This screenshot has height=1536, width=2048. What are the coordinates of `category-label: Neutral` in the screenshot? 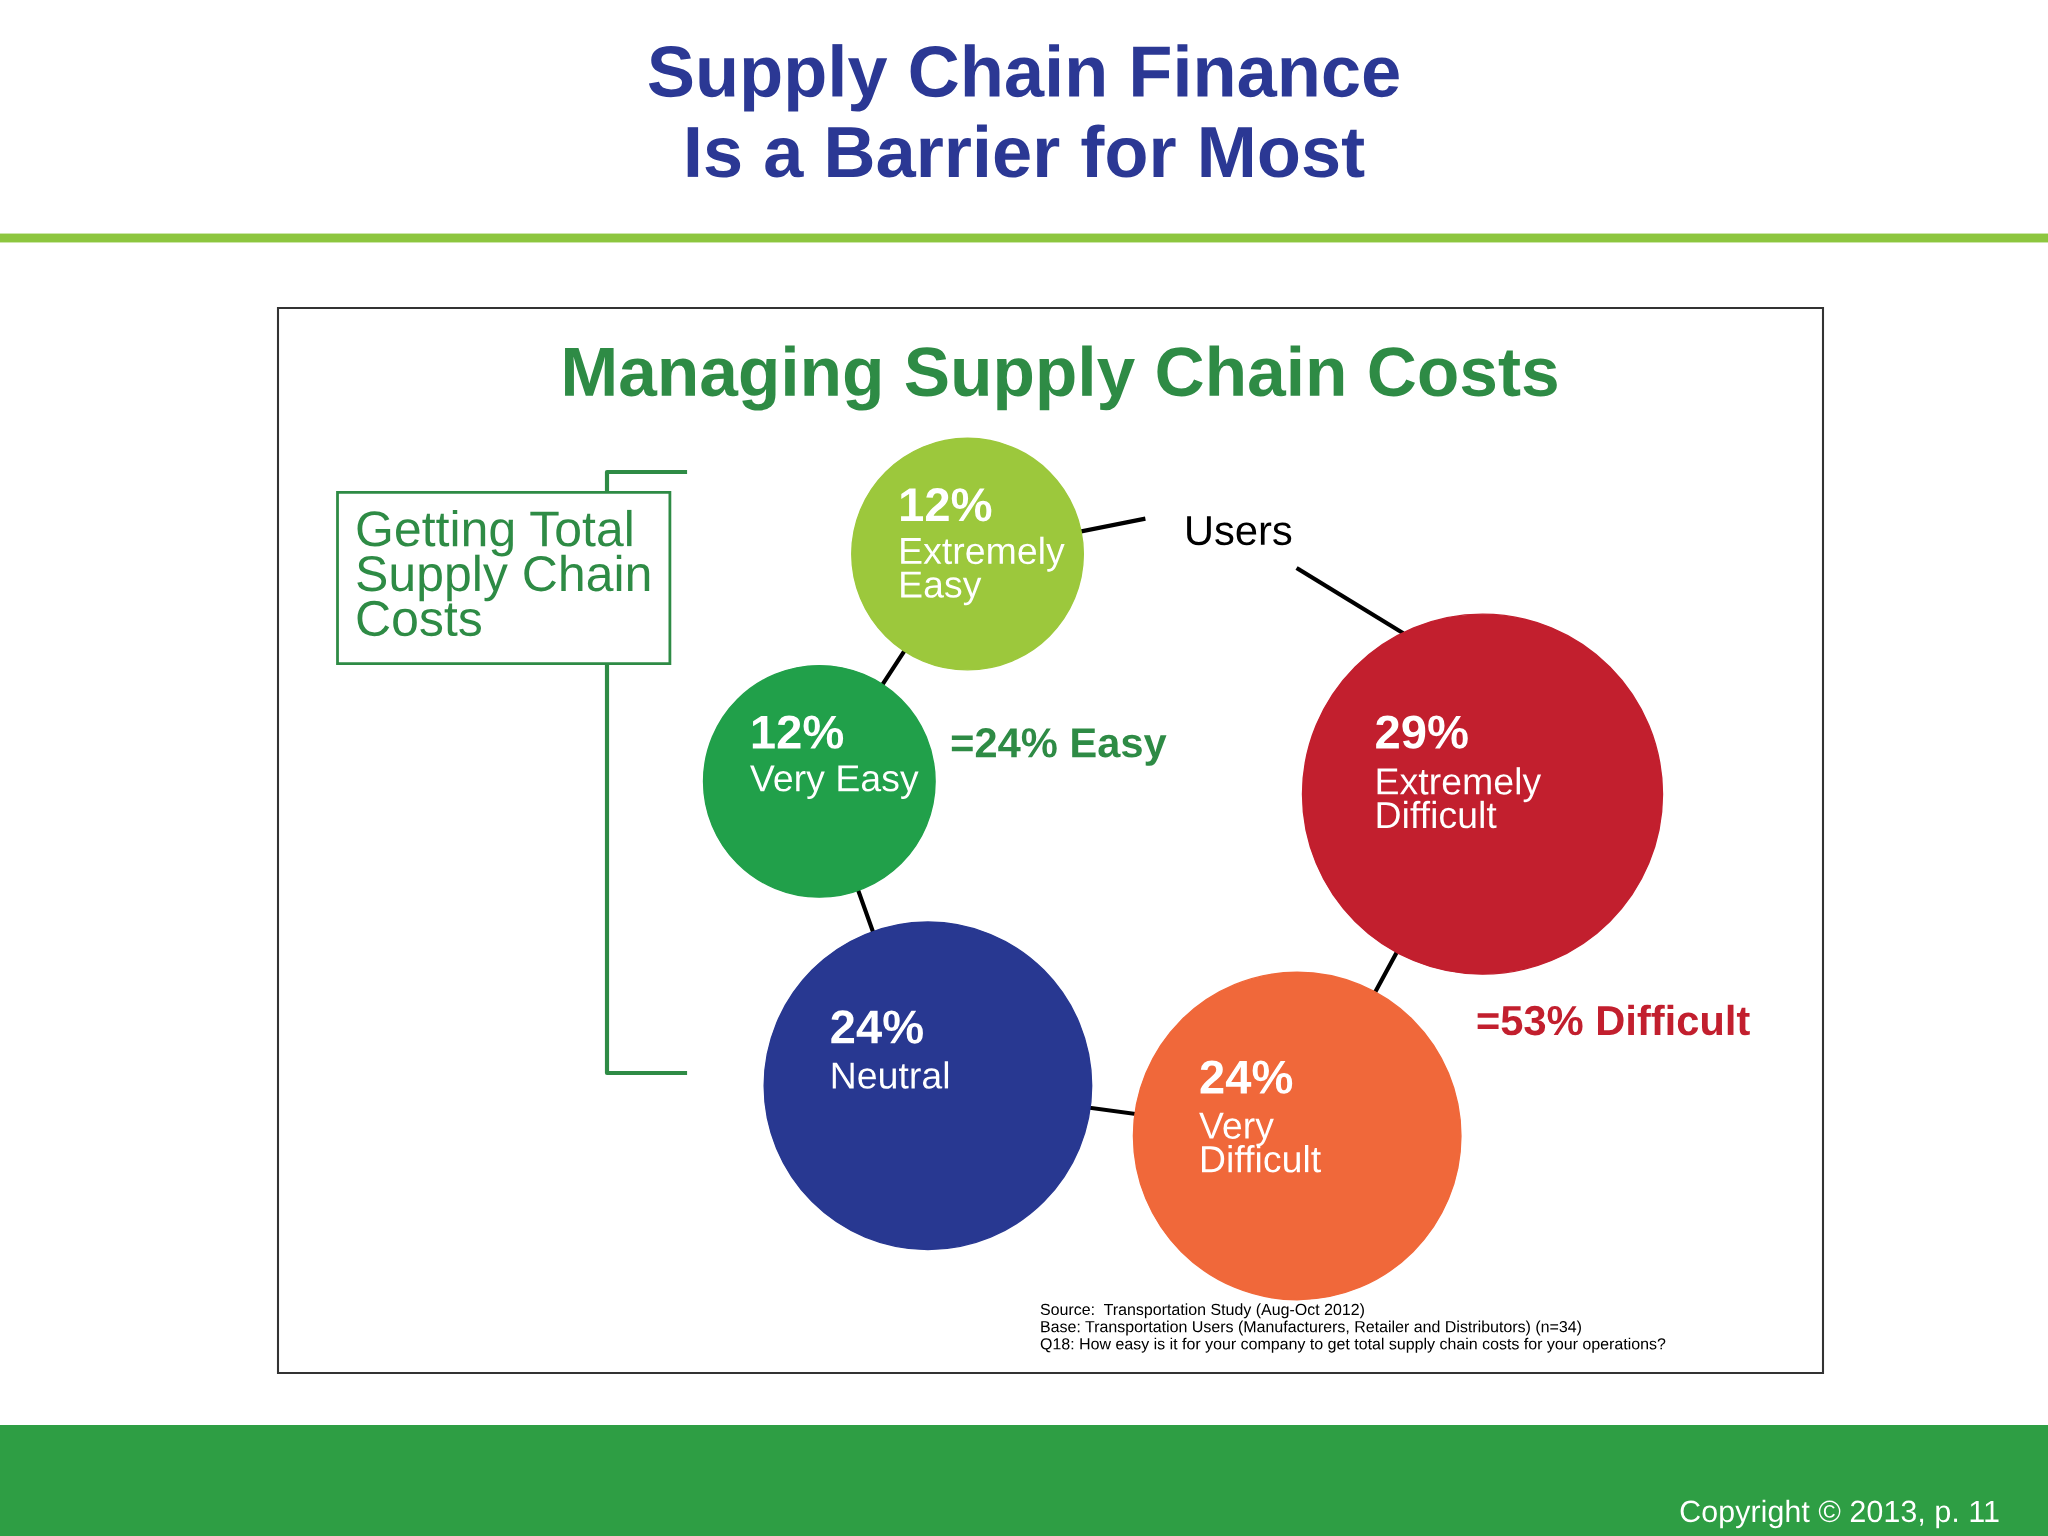 It's located at (890, 1075).